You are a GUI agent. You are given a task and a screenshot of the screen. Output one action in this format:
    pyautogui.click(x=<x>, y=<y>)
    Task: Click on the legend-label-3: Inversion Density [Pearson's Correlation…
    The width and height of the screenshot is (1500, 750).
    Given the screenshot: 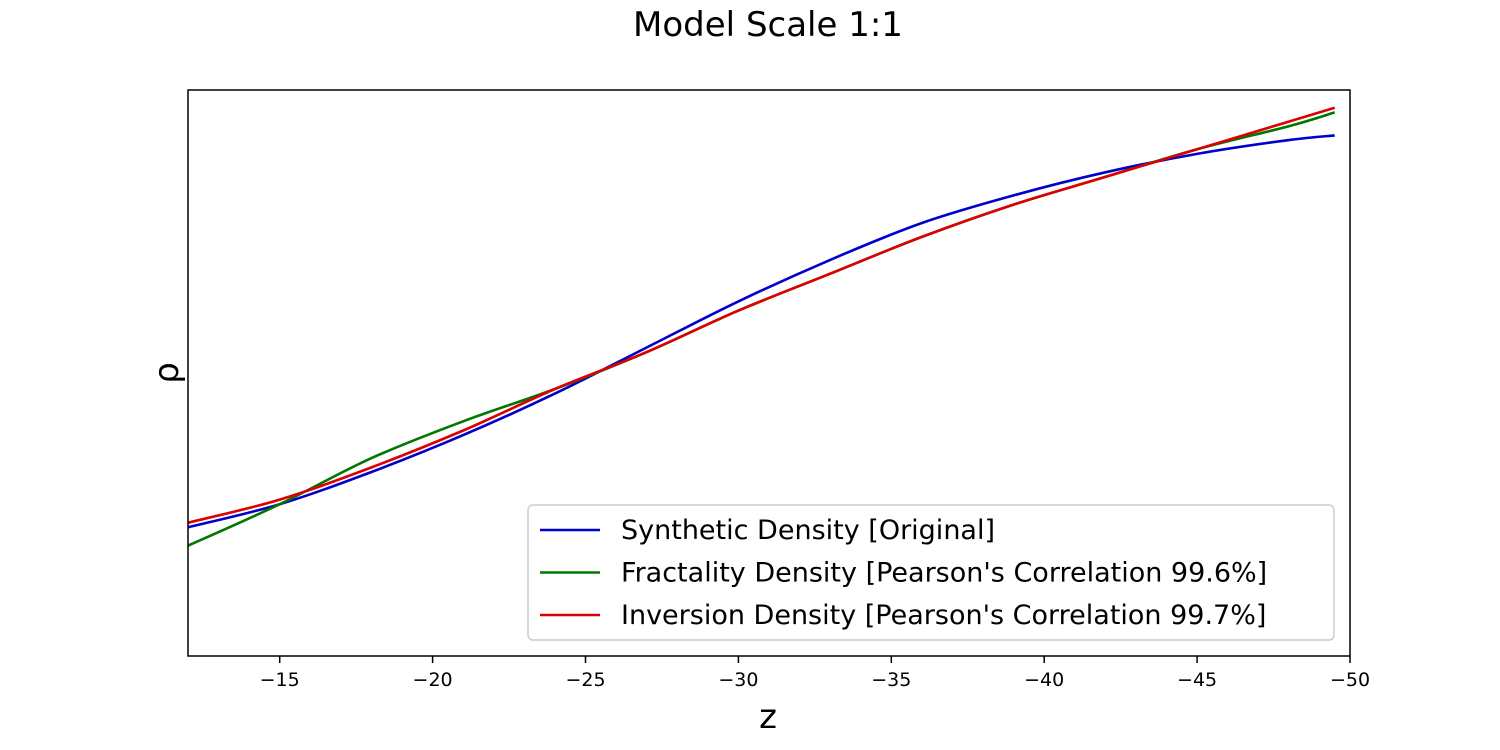 What is the action you would take?
    pyautogui.click(x=943, y=615)
    